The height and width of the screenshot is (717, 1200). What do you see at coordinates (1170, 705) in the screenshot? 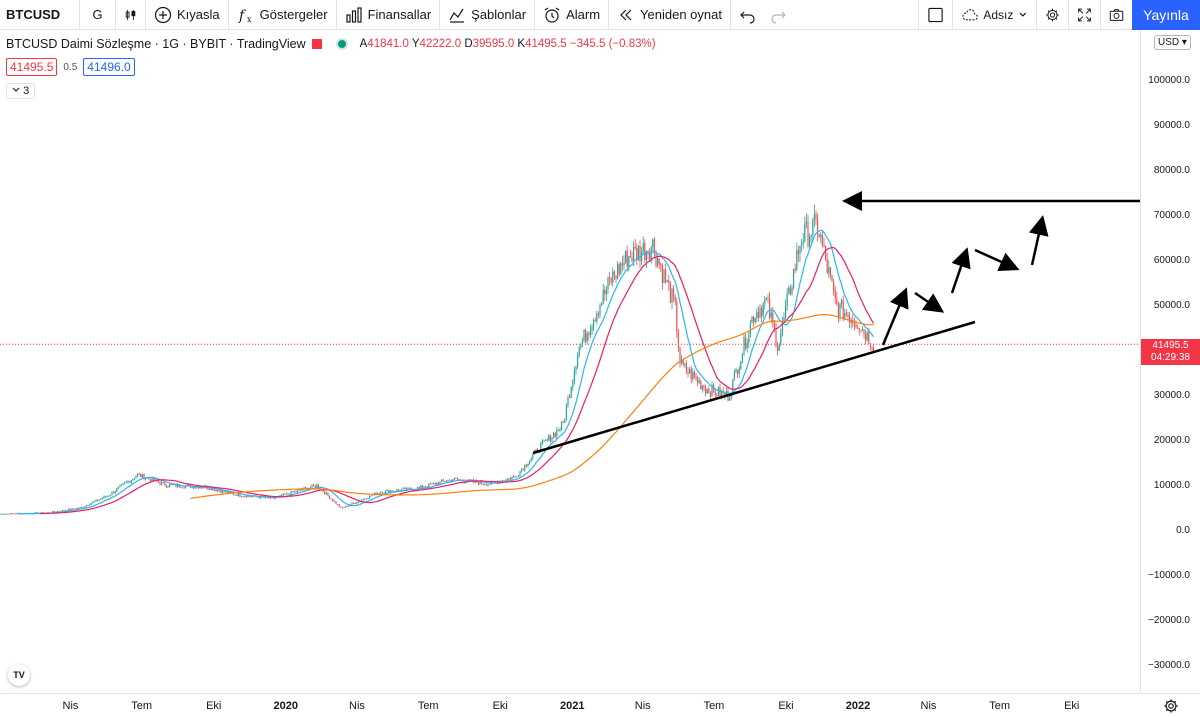
I see `chart-settings-button` at bounding box center [1170, 705].